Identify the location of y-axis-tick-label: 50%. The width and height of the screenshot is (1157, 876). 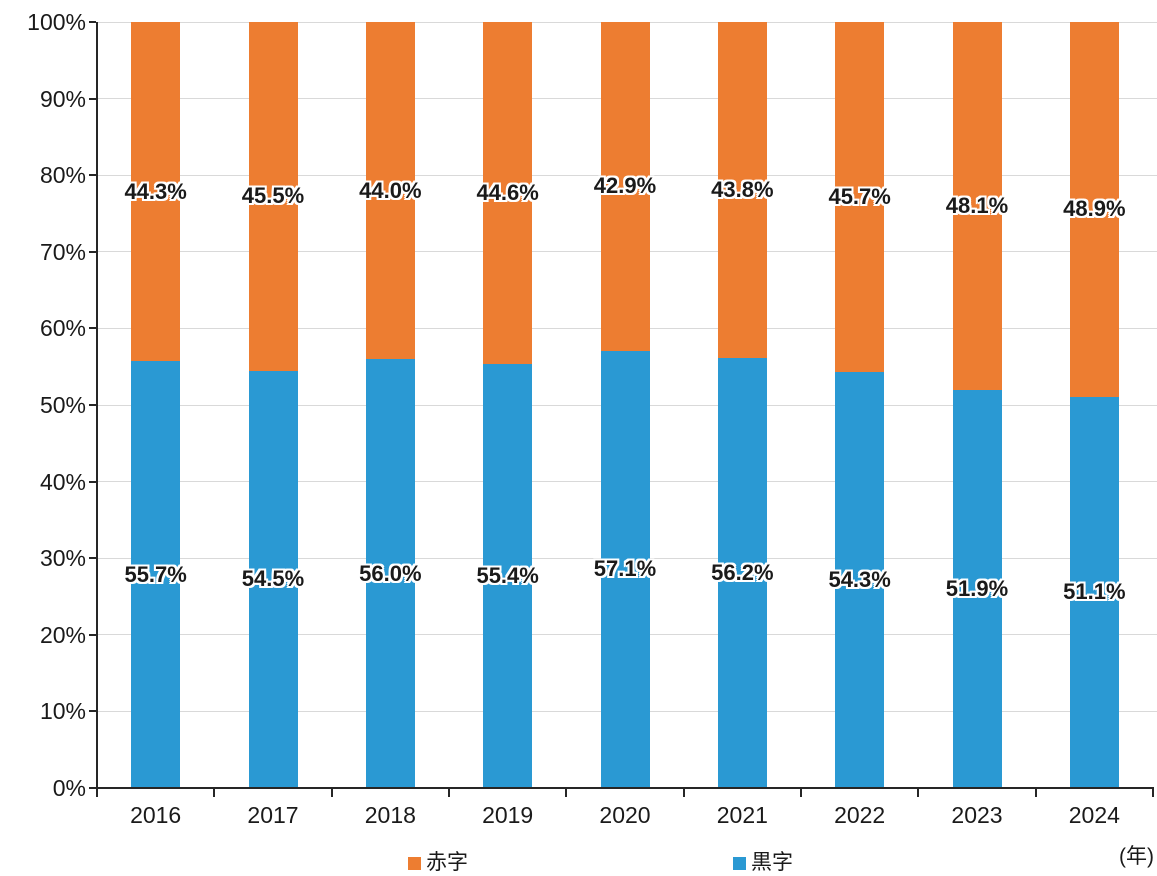
(62, 405).